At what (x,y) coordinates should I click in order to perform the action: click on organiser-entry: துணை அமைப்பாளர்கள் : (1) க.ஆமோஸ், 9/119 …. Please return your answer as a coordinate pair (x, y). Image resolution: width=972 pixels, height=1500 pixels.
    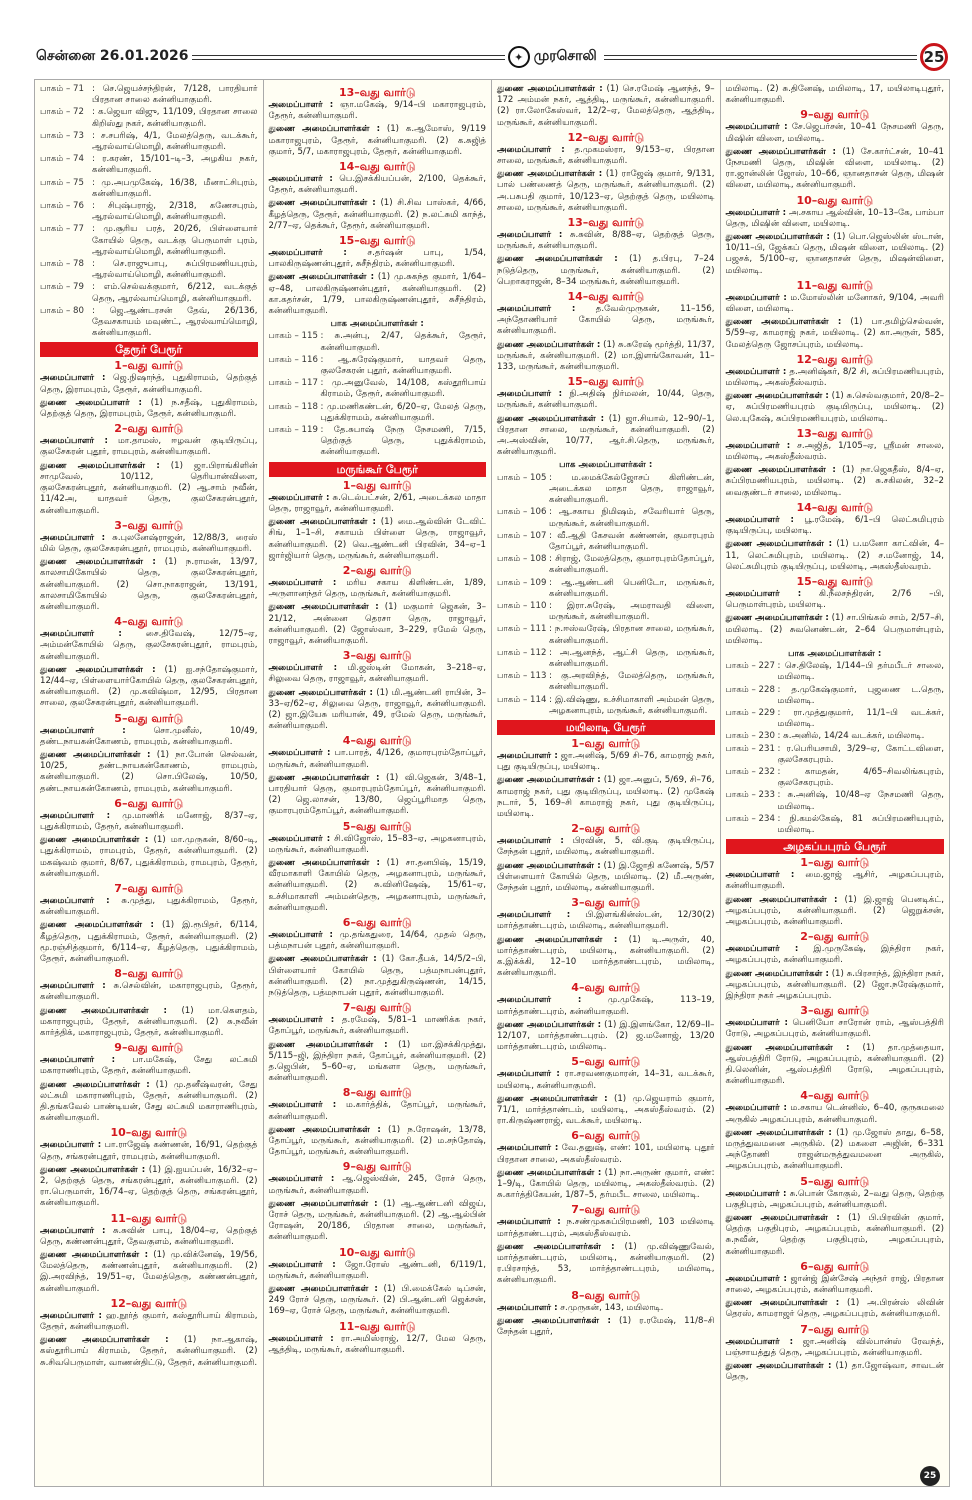
    Looking at the image, I should click on (378, 141).